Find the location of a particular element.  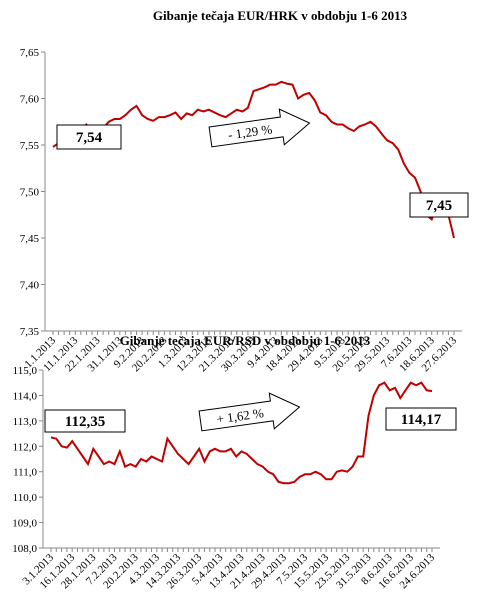

y-tick-label: 7,50 is located at coordinates (30, 193).